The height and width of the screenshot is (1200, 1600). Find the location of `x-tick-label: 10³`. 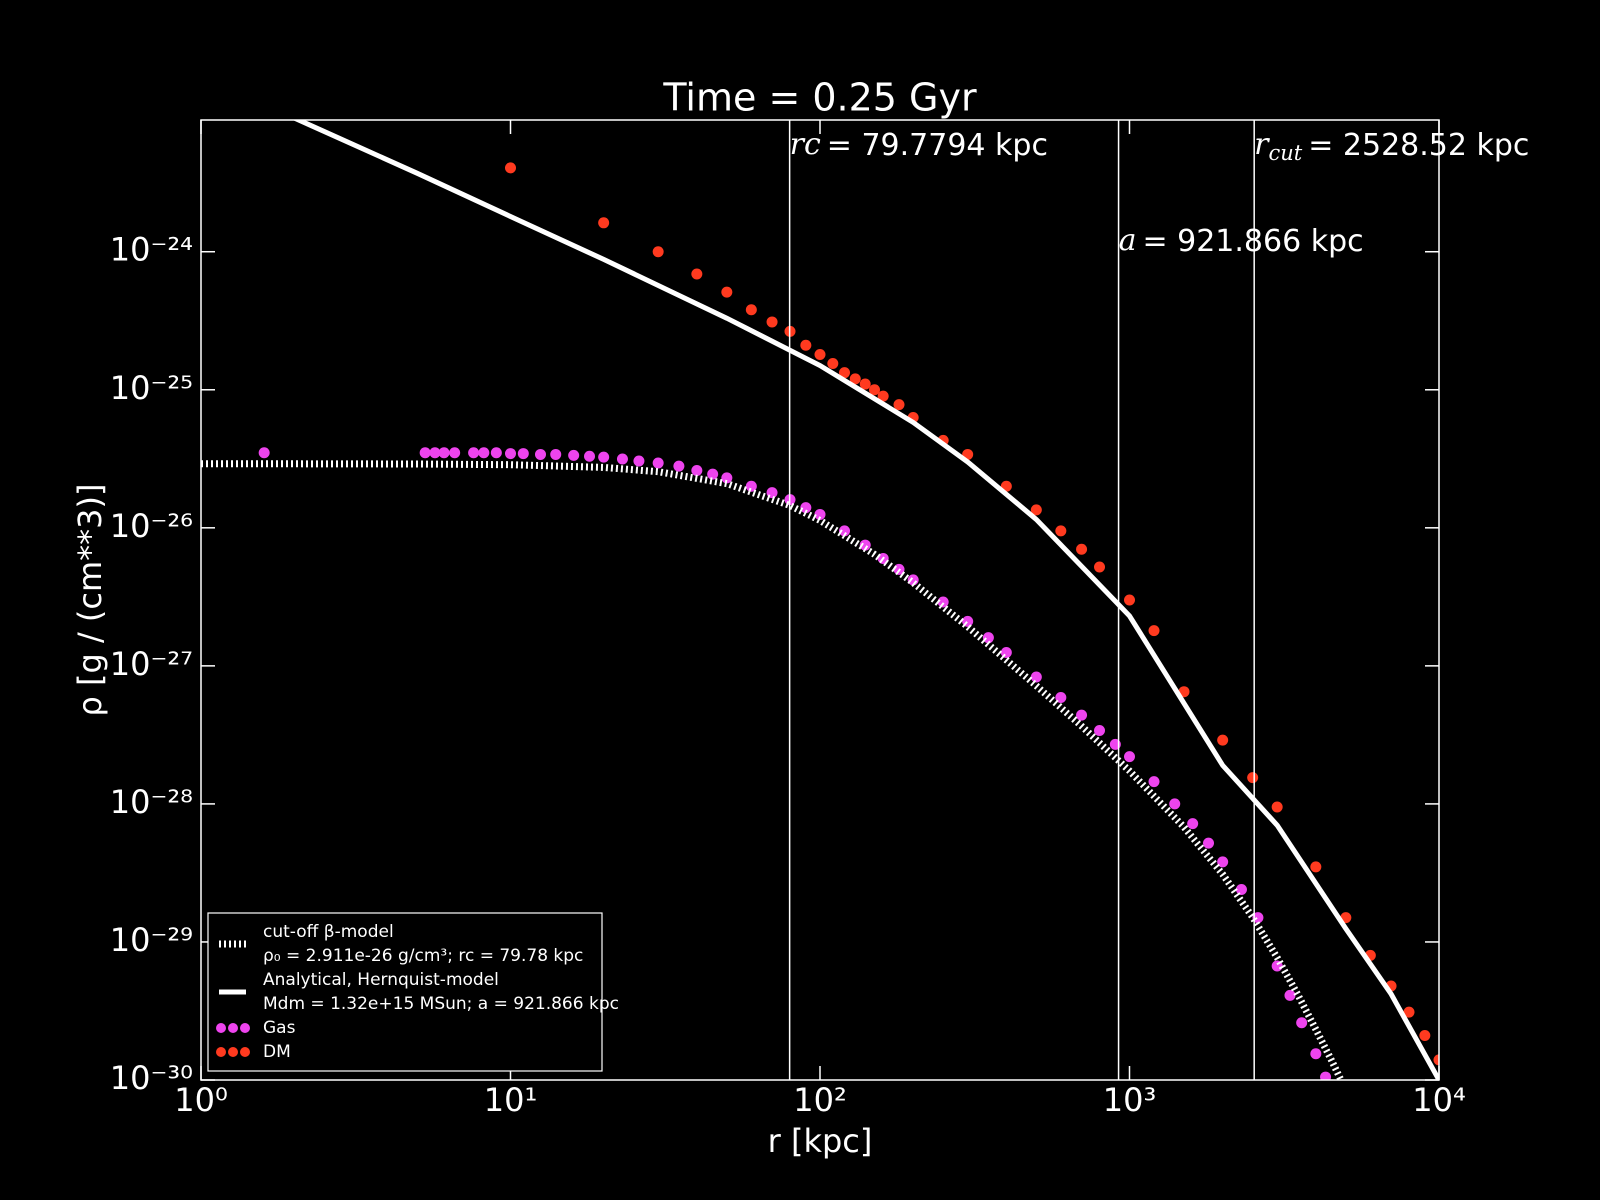

x-tick-label: 10³ is located at coordinates (1130, 1100).